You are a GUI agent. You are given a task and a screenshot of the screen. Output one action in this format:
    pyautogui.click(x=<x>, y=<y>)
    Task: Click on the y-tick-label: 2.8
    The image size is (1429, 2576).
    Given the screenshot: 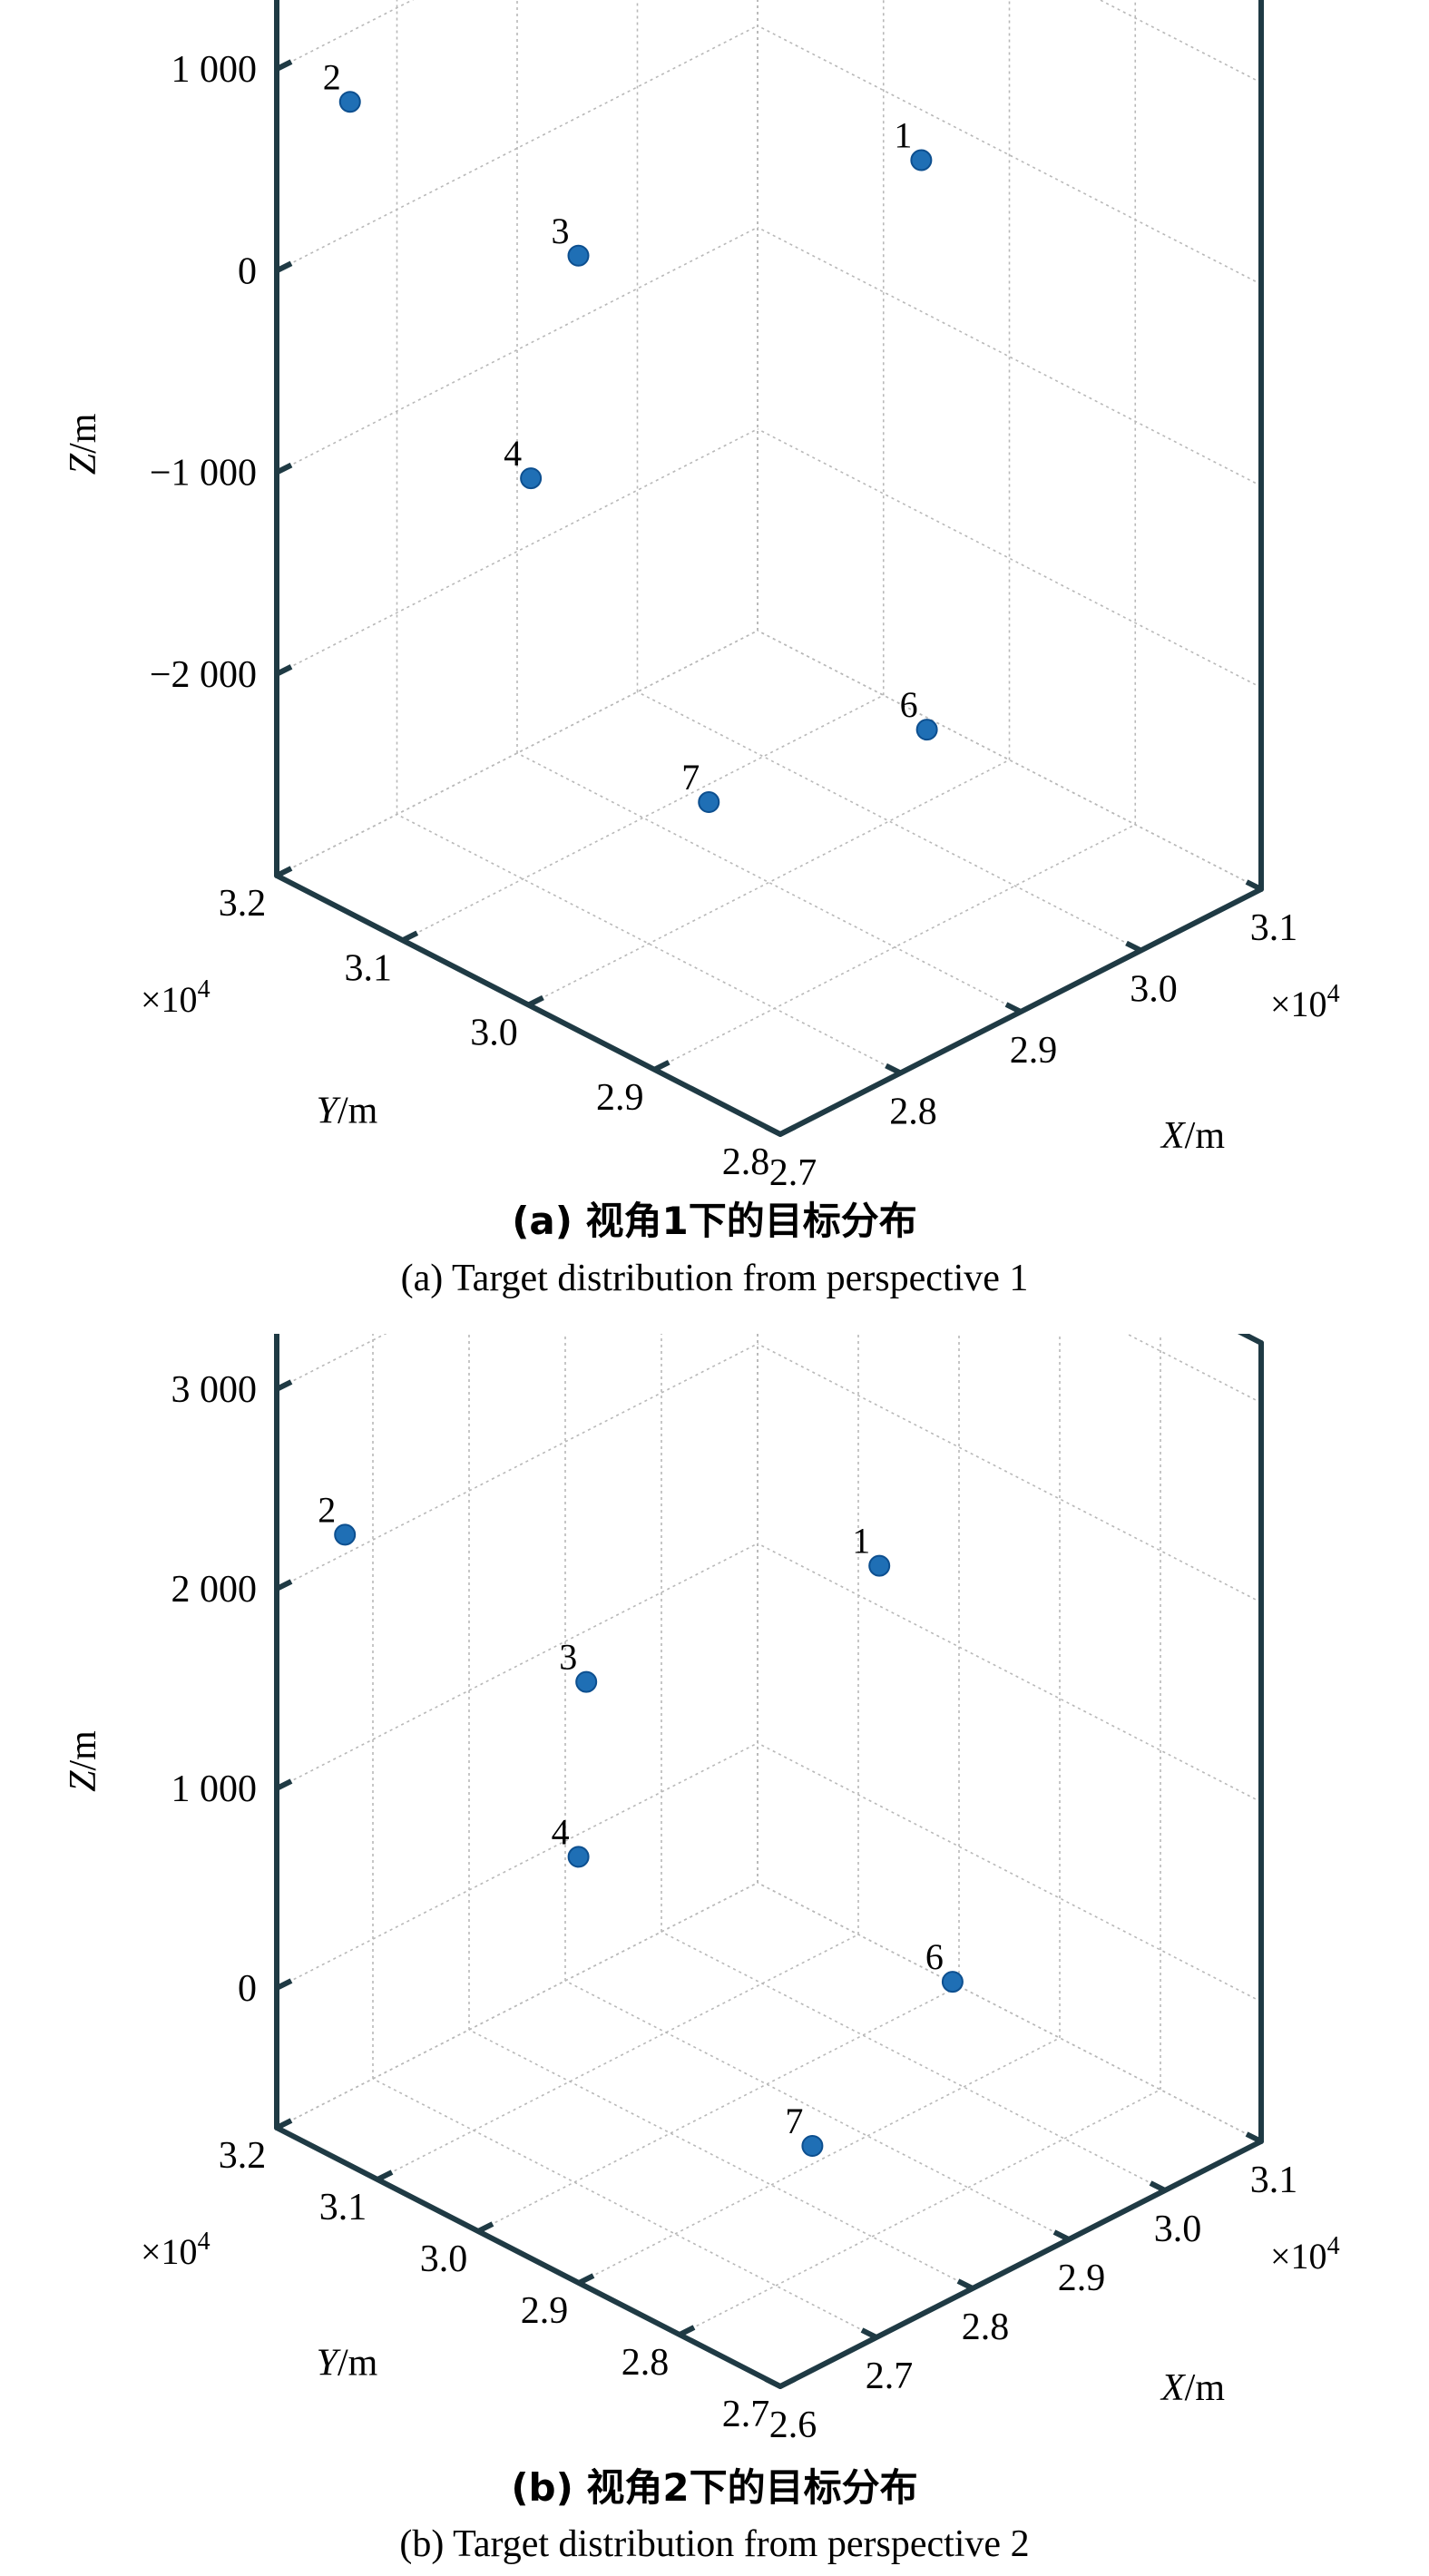 What is the action you would take?
    pyautogui.click(x=746, y=1162)
    